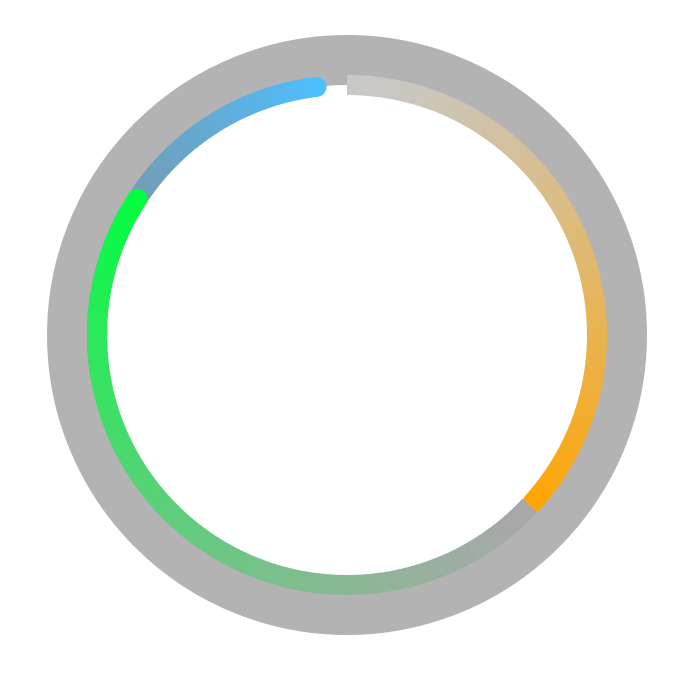  What do you see at coordinates (137, 198) in the screenshot?
I see `green-arc-end-cap` at bounding box center [137, 198].